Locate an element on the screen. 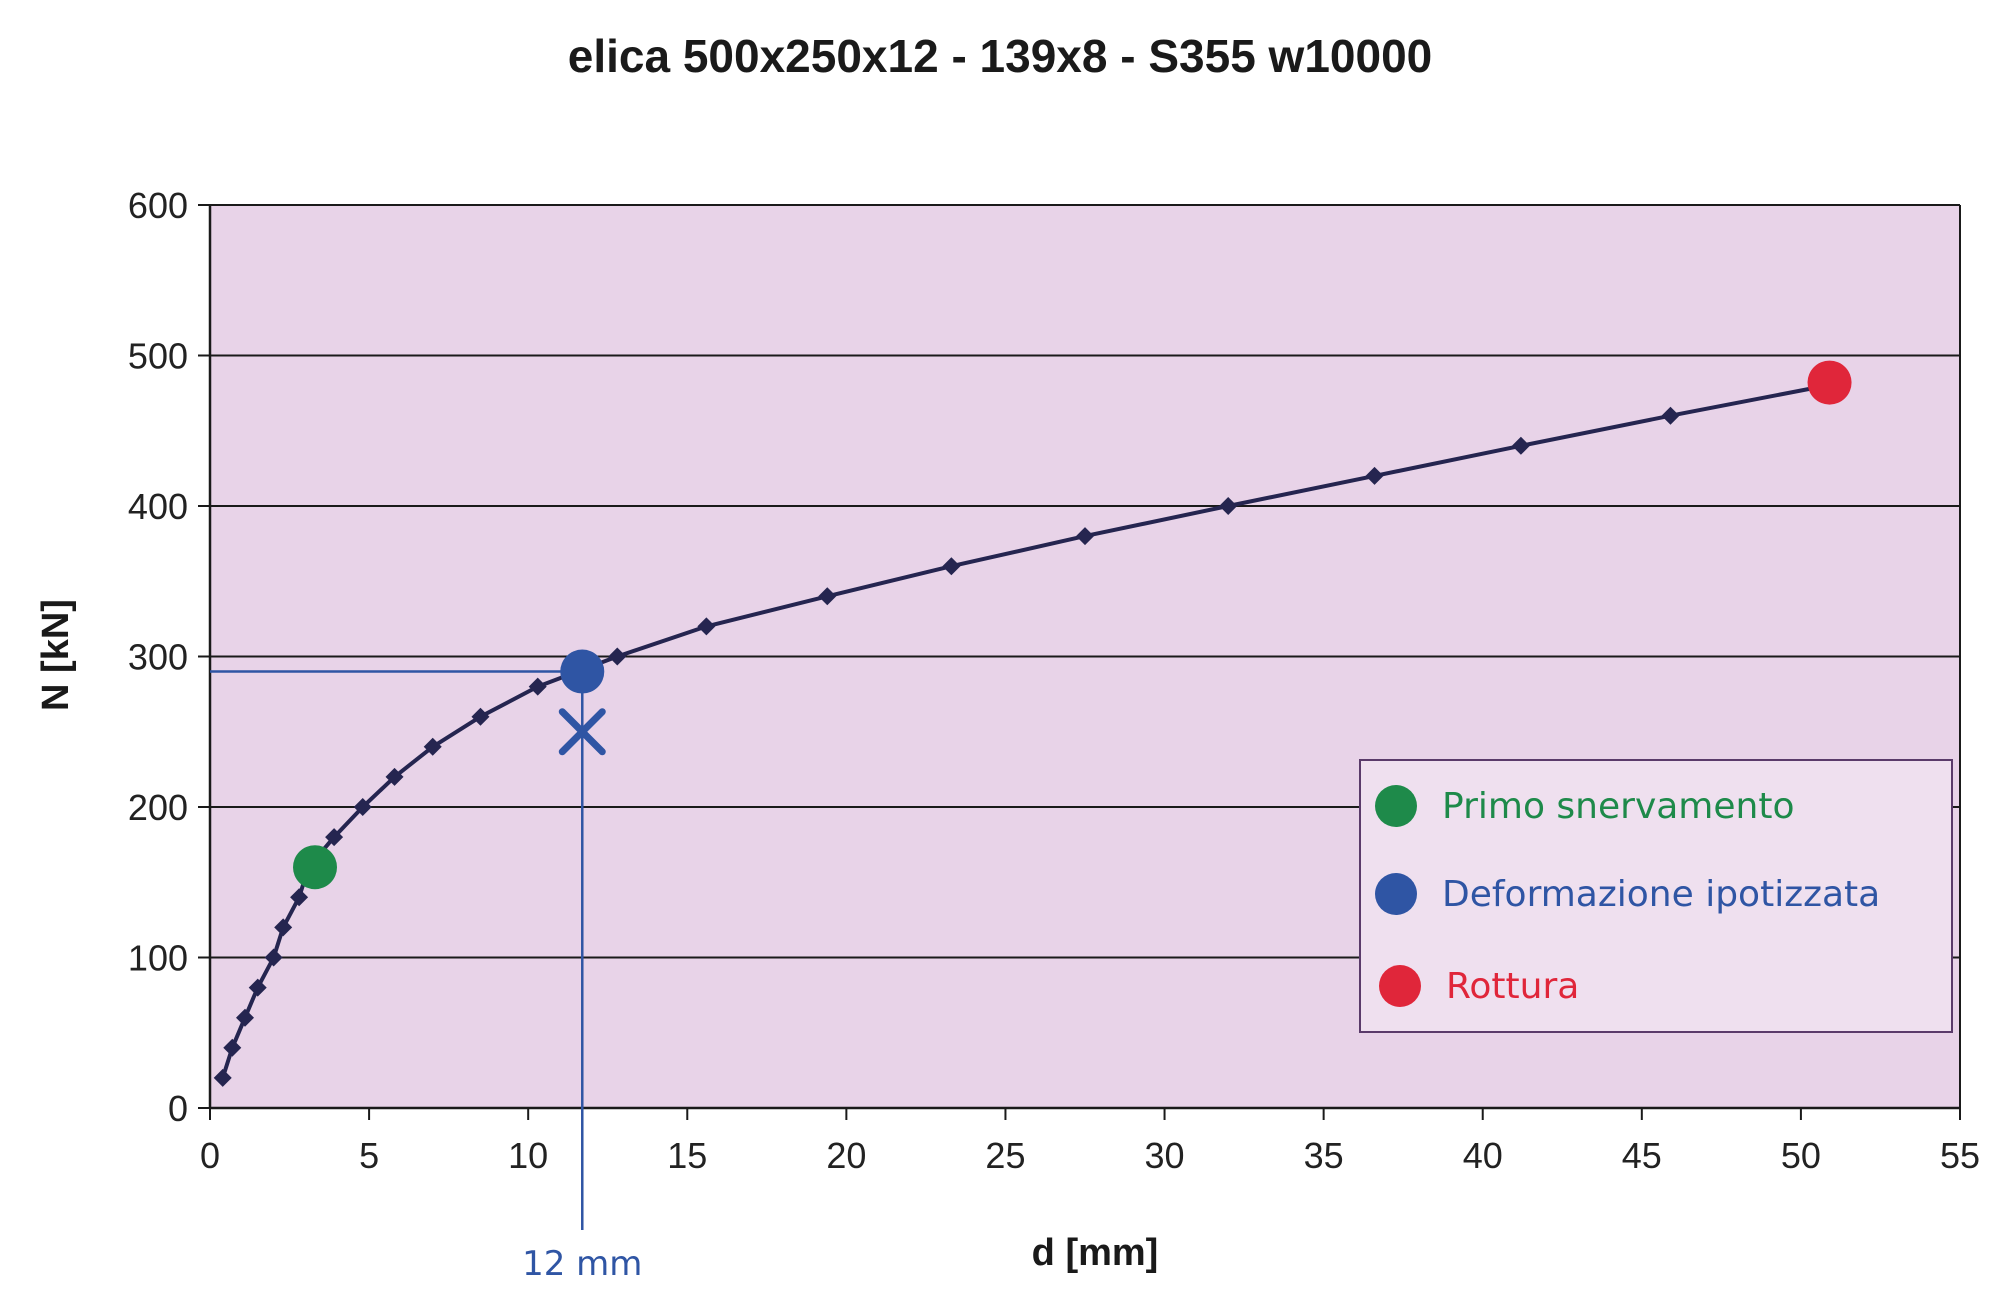 The height and width of the screenshot is (1301, 2000). x-tick-label: 30 is located at coordinates (1165, 1155).